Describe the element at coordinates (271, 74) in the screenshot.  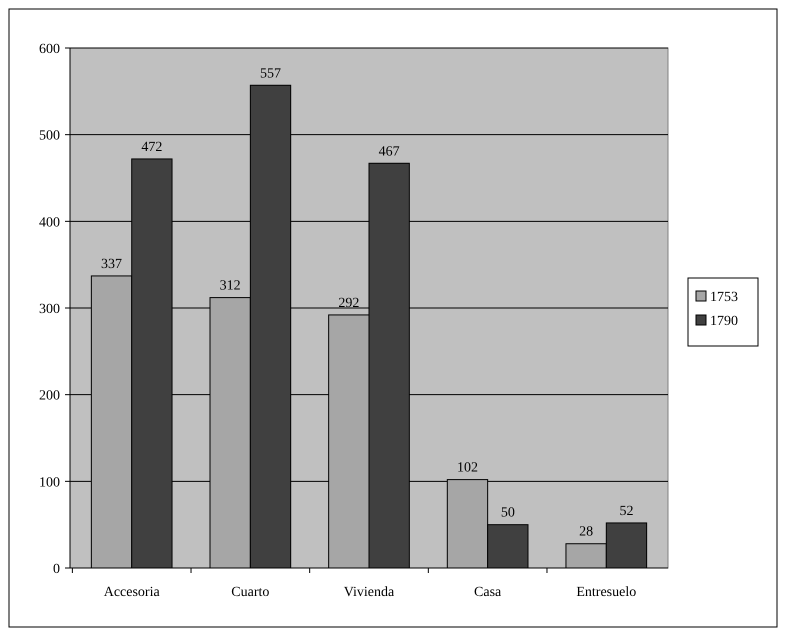
I see `data-label: 557` at that location.